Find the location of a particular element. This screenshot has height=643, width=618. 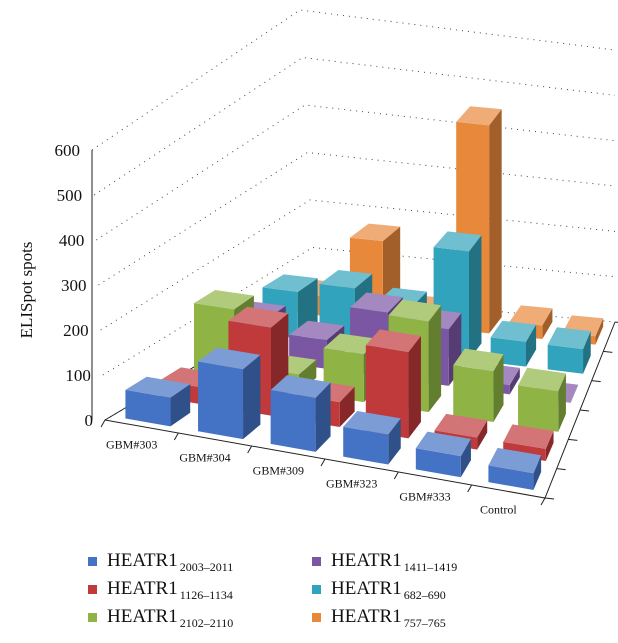

x-tick-label: GBM#304 is located at coordinates (204, 458).